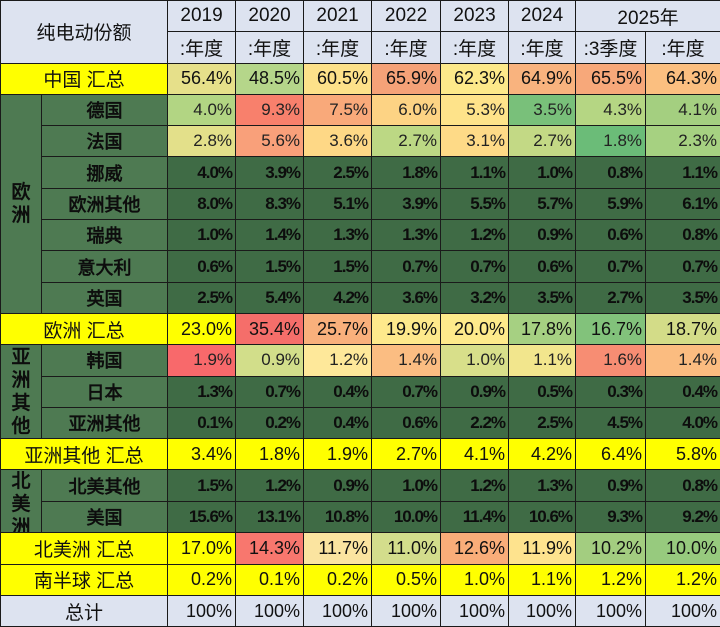  What do you see at coordinates (202, 141) in the screenshot?
I see `value-cell: 2.8%` at bounding box center [202, 141].